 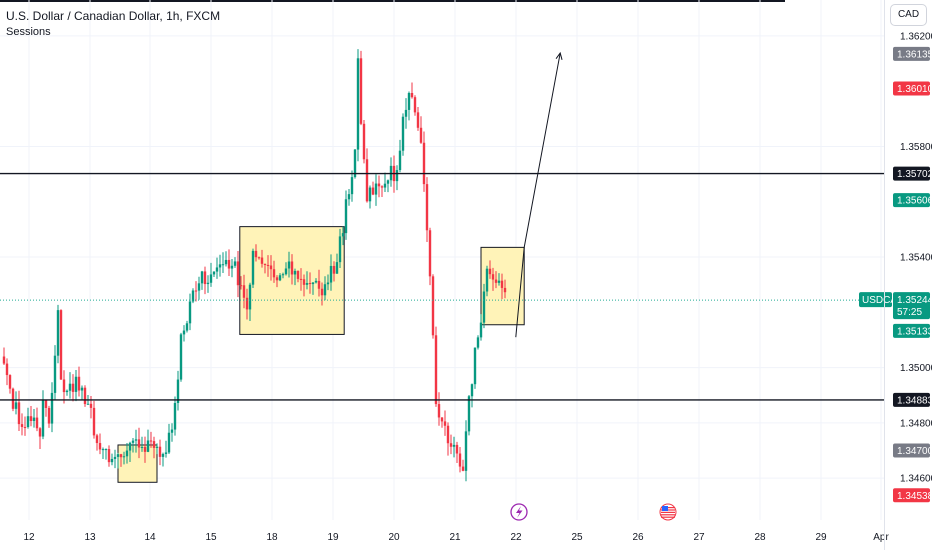 I want to click on currency-button: CAD, so click(x=908, y=15).